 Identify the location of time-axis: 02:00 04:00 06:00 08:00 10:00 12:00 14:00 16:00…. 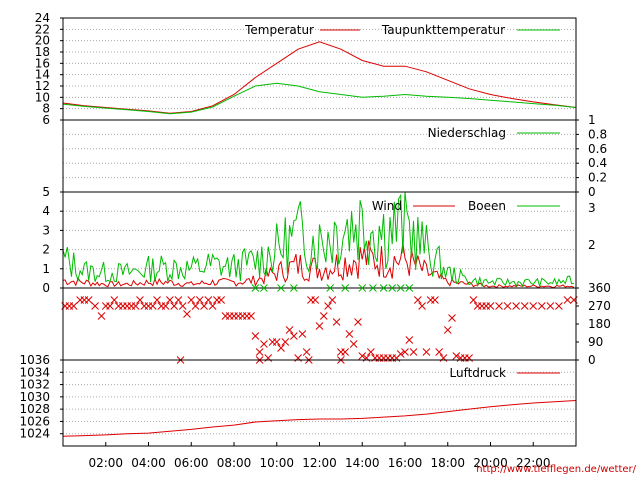
(319, 456).